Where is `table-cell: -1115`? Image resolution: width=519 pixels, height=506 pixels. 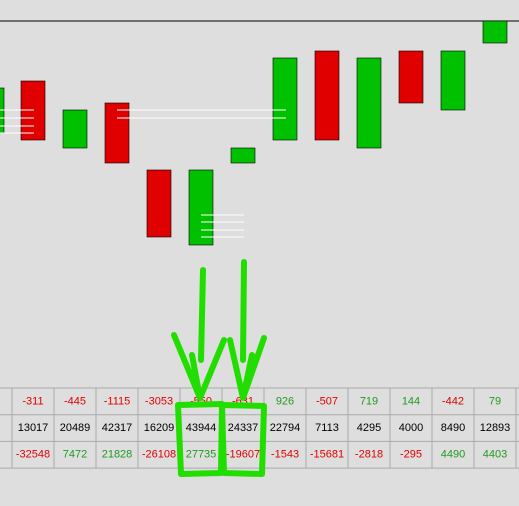
table-cell: -1115 is located at coordinates (117, 401).